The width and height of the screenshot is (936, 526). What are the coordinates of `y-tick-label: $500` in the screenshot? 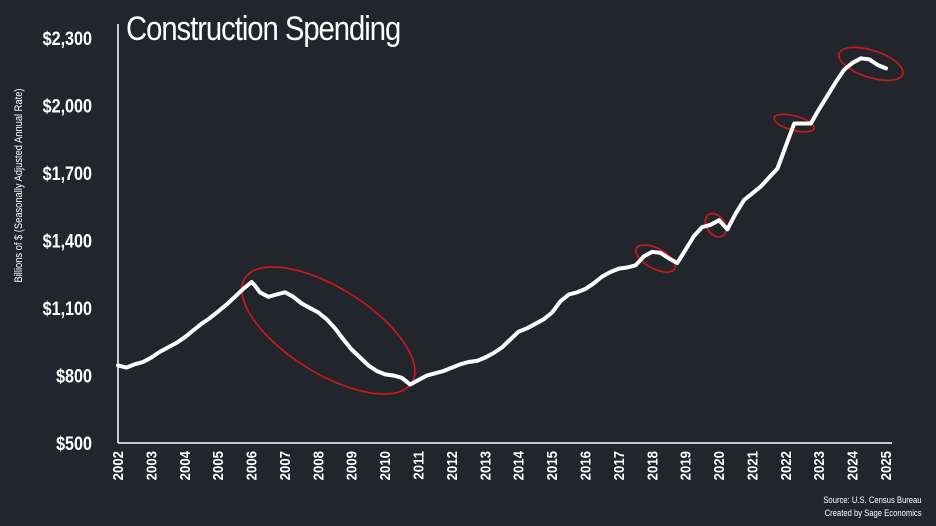 It's located at (74, 444).